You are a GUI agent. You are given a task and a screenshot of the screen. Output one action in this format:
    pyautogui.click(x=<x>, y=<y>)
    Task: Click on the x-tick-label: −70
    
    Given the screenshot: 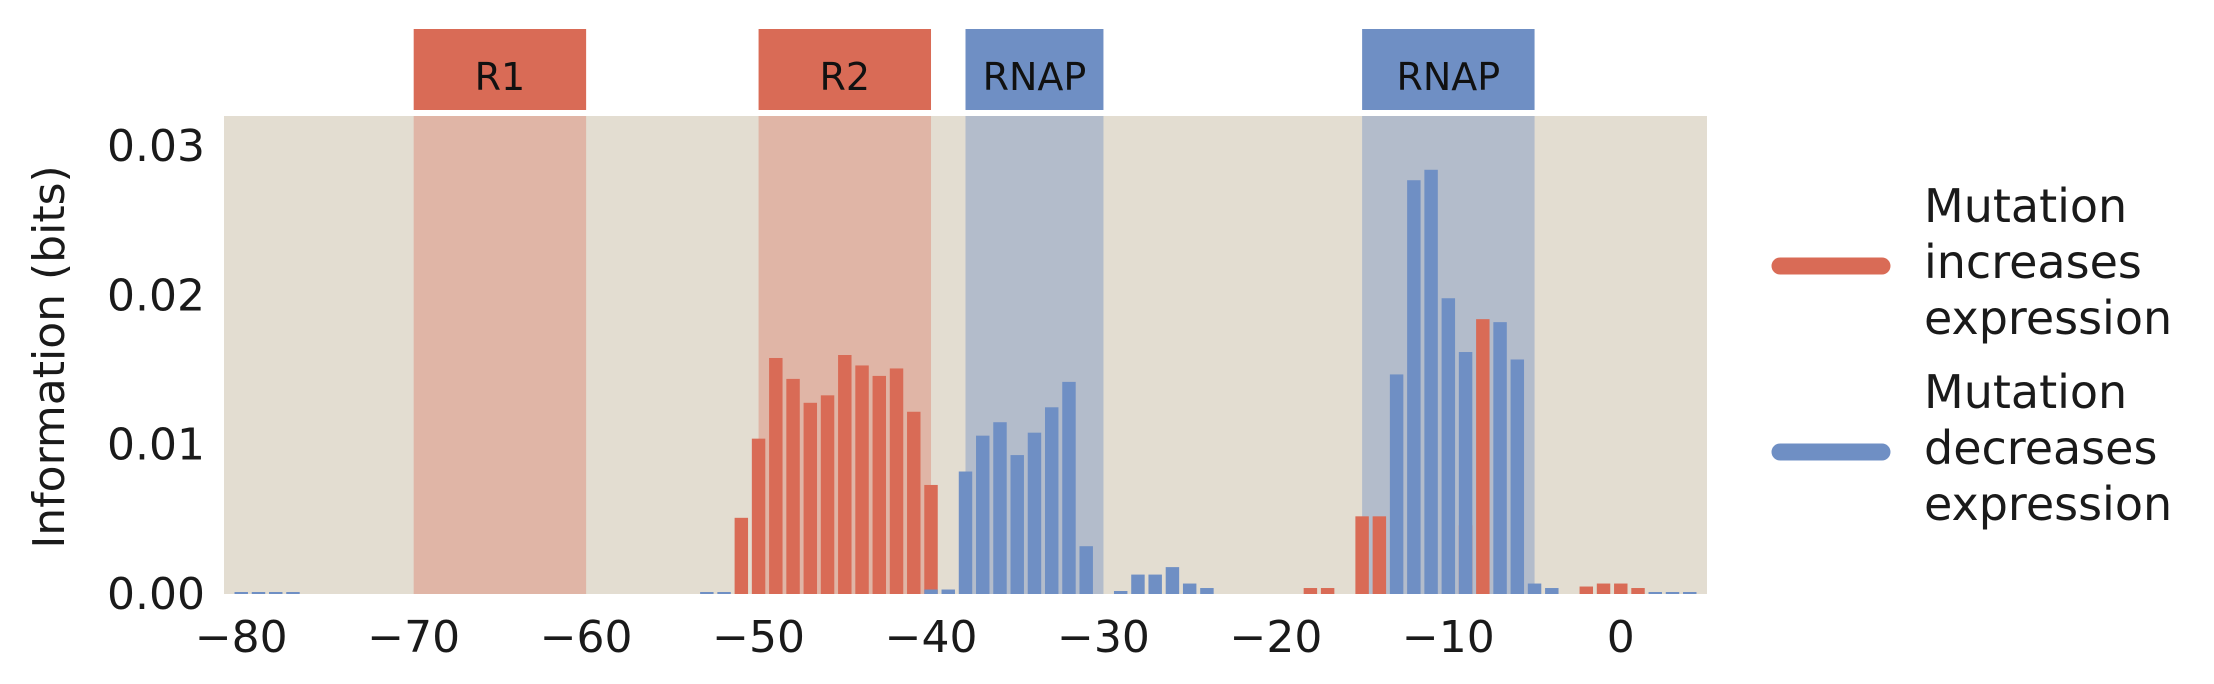 What is the action you would take?
    pyautogui.click(x=413, y=637)
    